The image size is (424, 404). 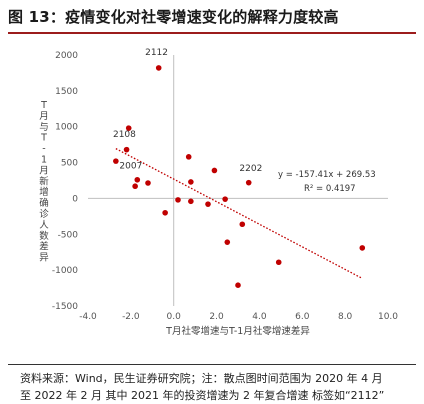 I want to click on point-annotation: 2112, so click(x=156, y=53).